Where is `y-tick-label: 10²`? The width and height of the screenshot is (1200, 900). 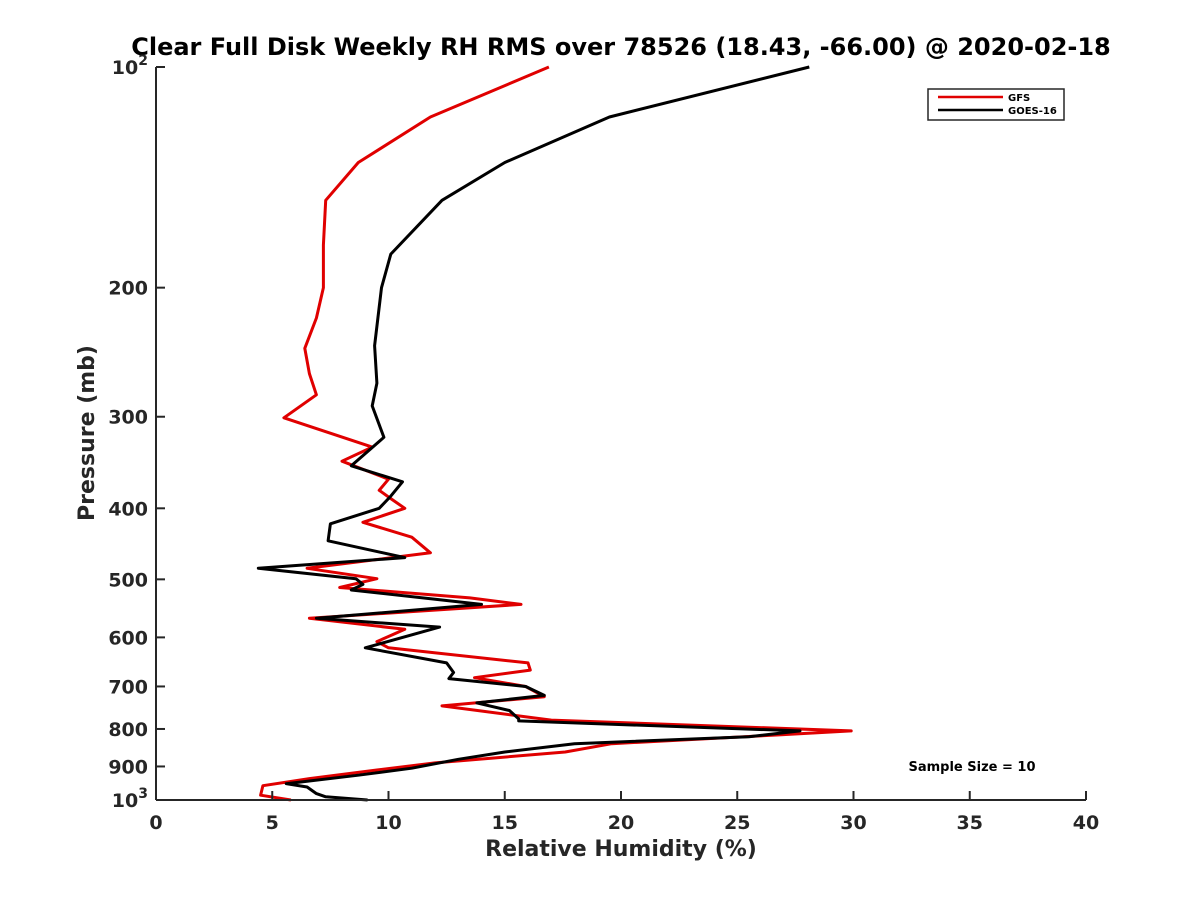 y-tick-label: 10² is located at coordinates (130, 66).